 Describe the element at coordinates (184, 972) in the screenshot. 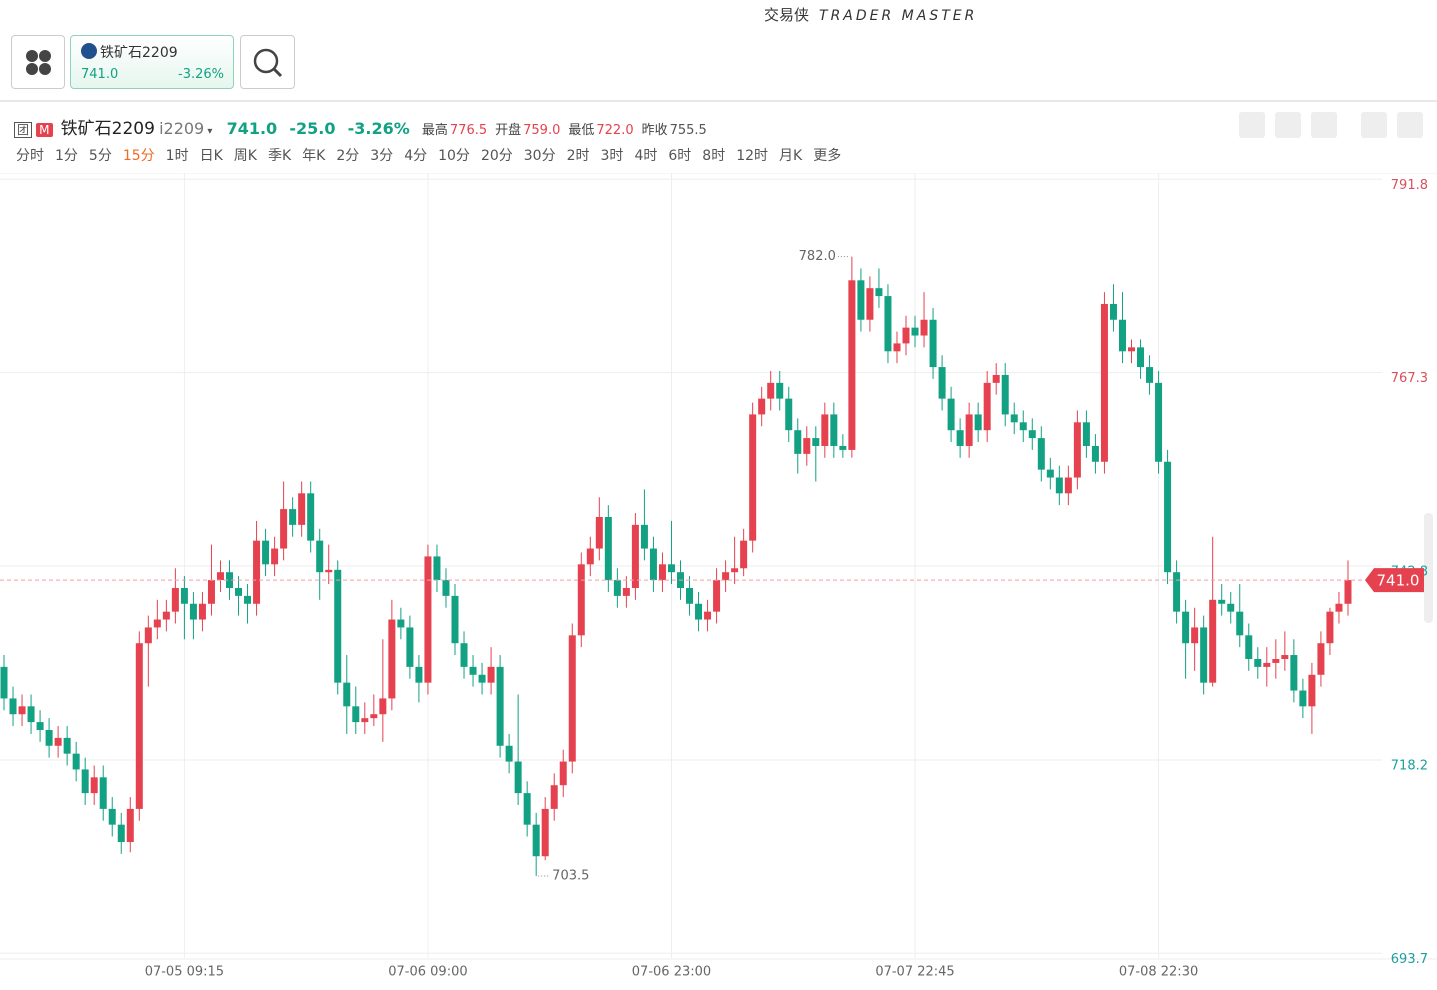

I see `x-tick-label: 07-05 09:15` at that location.